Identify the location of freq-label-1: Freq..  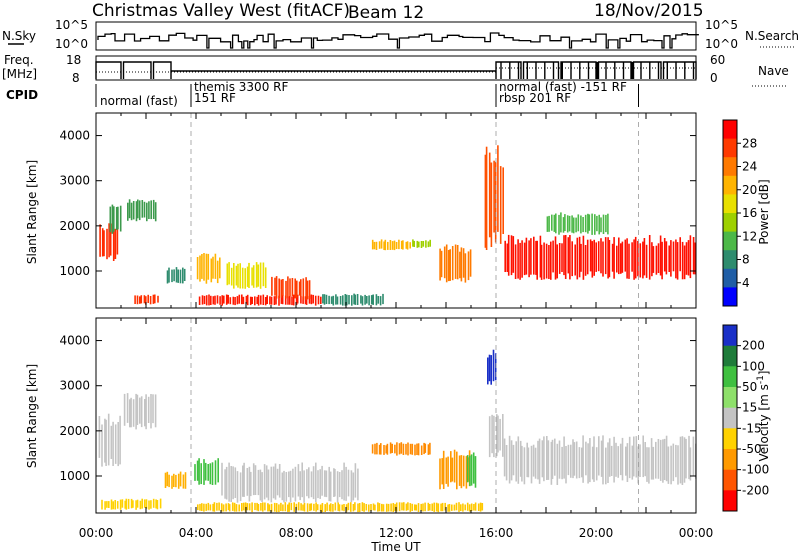
(19, 60).